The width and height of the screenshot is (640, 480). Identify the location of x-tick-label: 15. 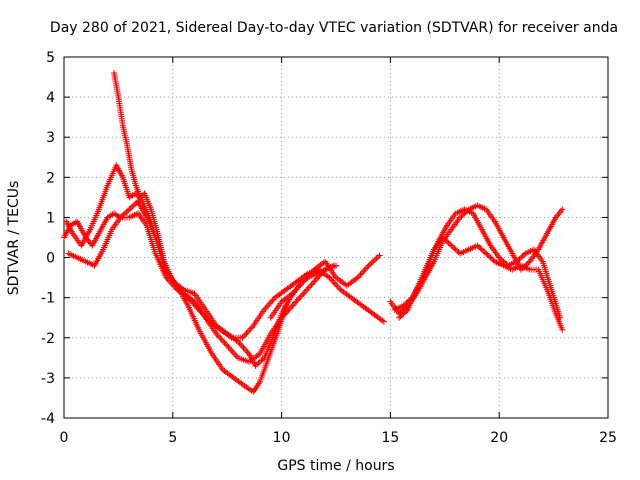
(390, 438).